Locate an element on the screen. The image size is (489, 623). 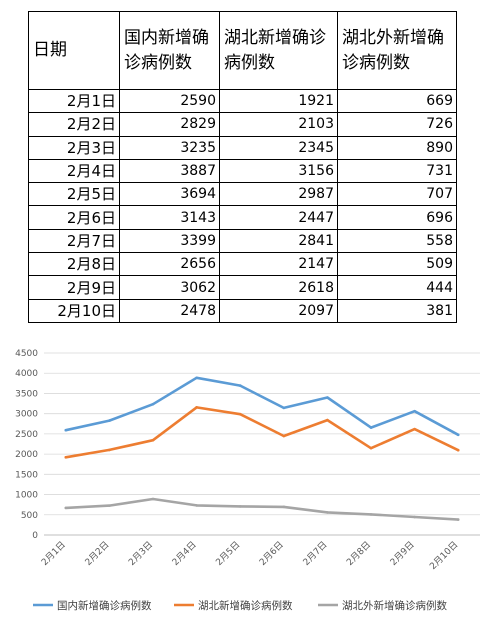
cell-outside-hubei: 381 is located at coordinates (397, 310).